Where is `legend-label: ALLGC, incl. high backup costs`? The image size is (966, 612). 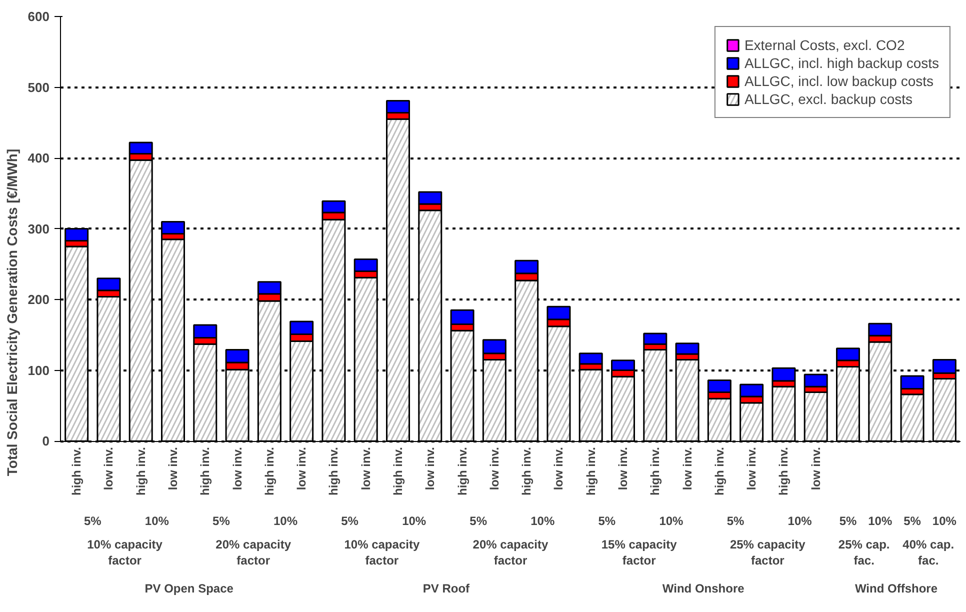
legend-label: ALLGC, incl. high backup costs is located at coordinates (841, 63).